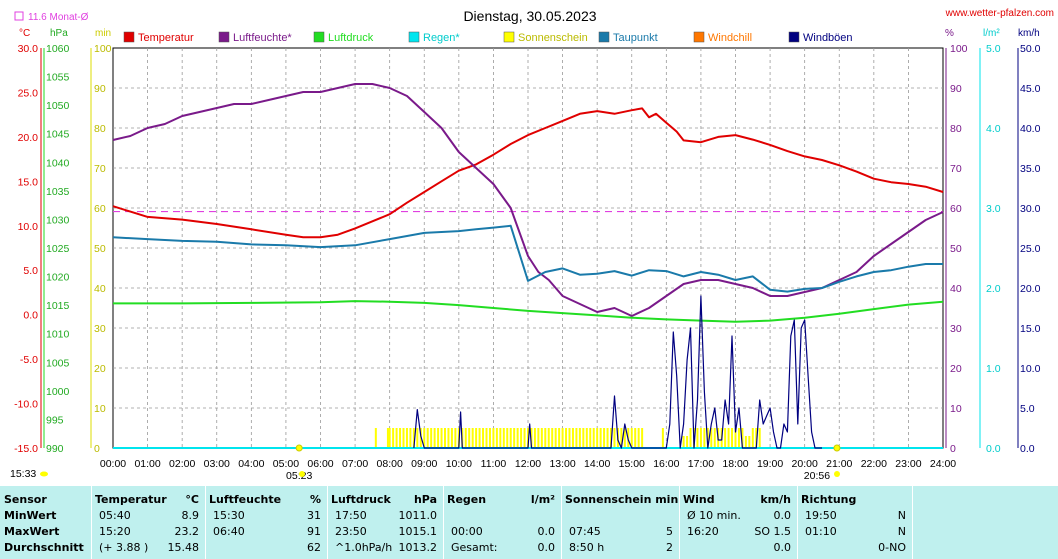 This screenshot has height=559, width=1058. I want to click on sunrise-marker, so click(299, 448).